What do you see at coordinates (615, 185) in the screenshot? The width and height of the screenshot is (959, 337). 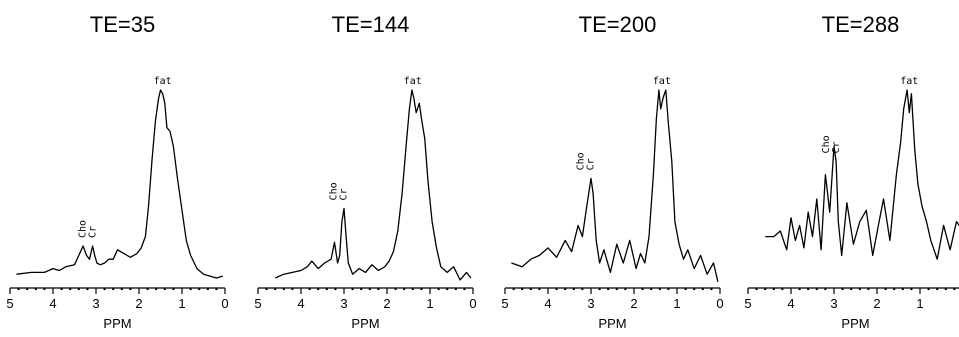 I see `spectrum-line` at bounding box center [615, 185].